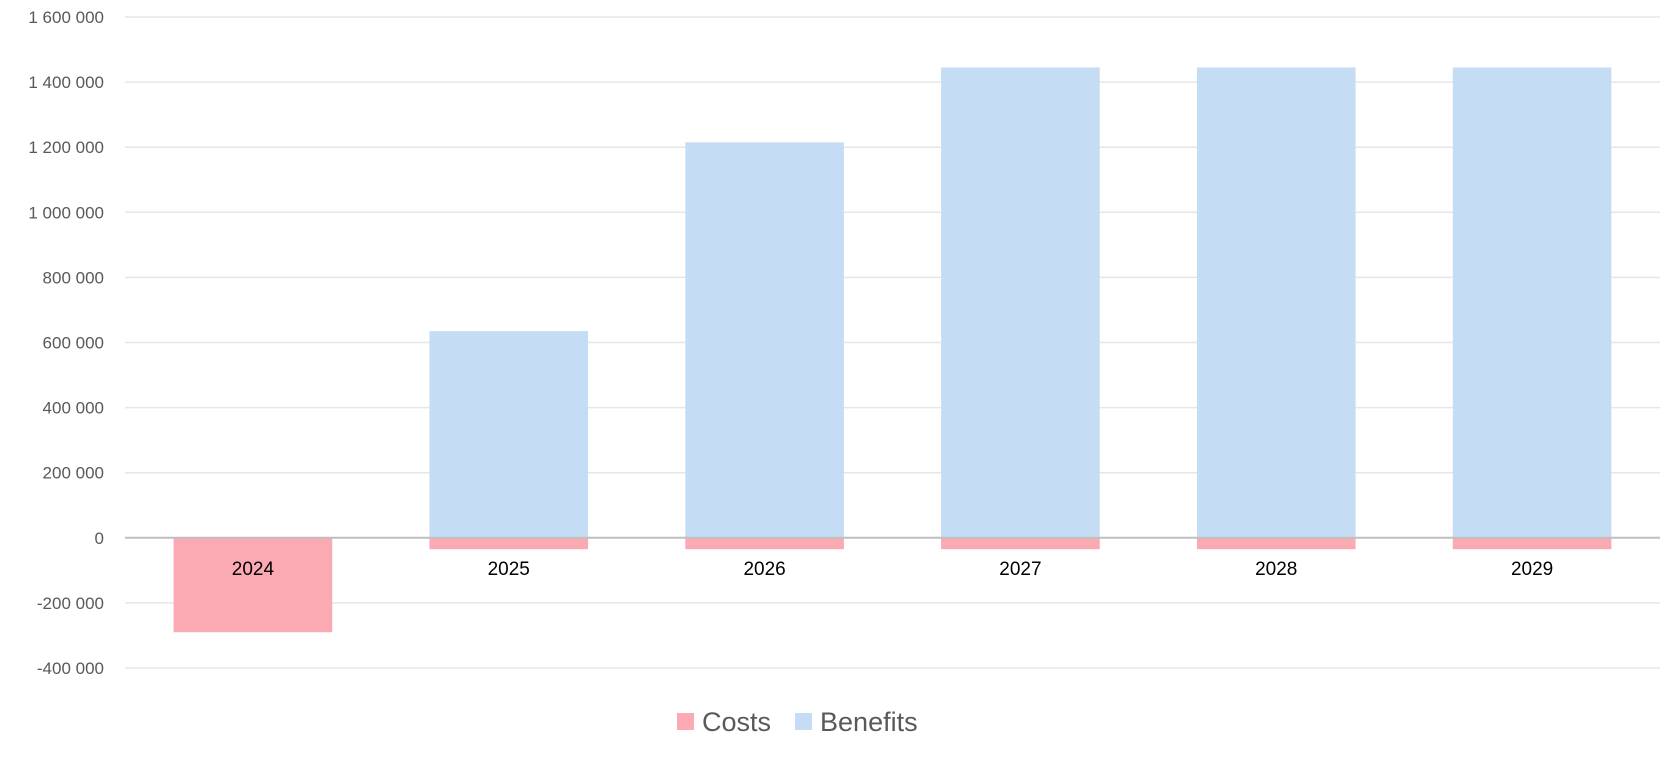 Image resolution: width=1665 pixels, height=782 pixels. What do you see at coordinates (66, 147) in the screenshot?
I see `y-tick-label: 1 200 000` at bounding box center [66, 147].